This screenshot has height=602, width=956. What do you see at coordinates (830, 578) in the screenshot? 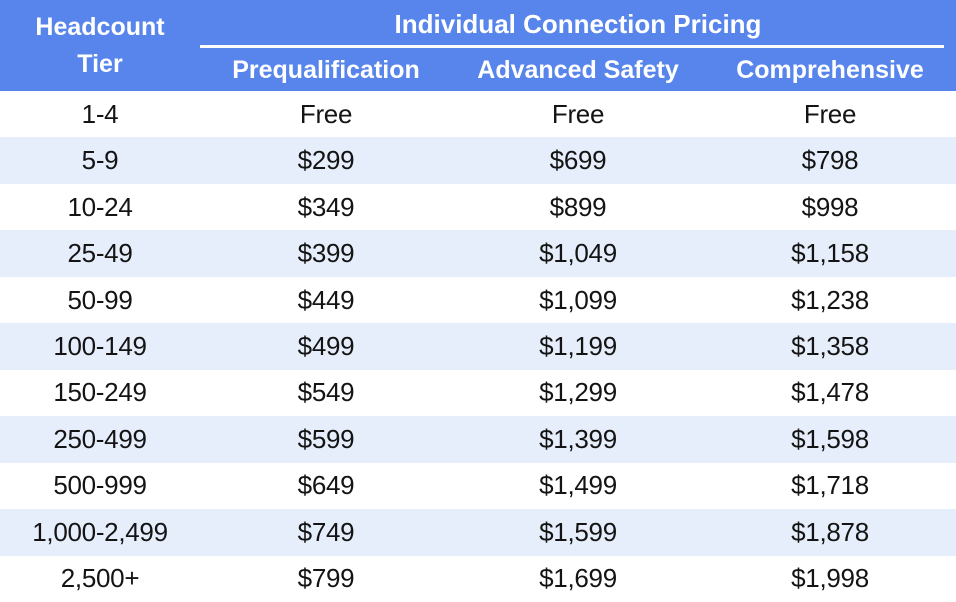
I see `price-cell: $1,998` at bounding box center [830, 578].